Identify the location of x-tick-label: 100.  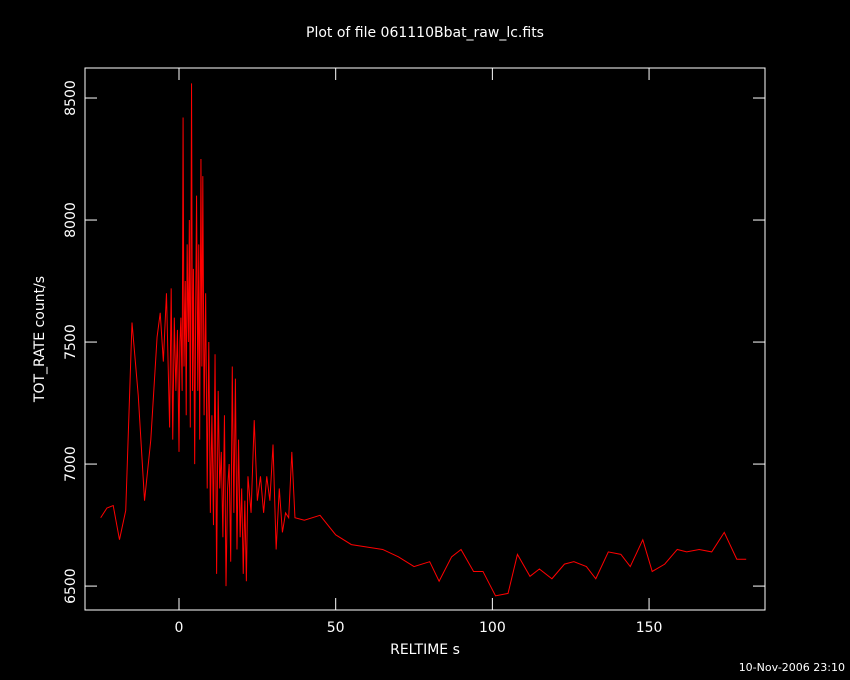
(492, 628).